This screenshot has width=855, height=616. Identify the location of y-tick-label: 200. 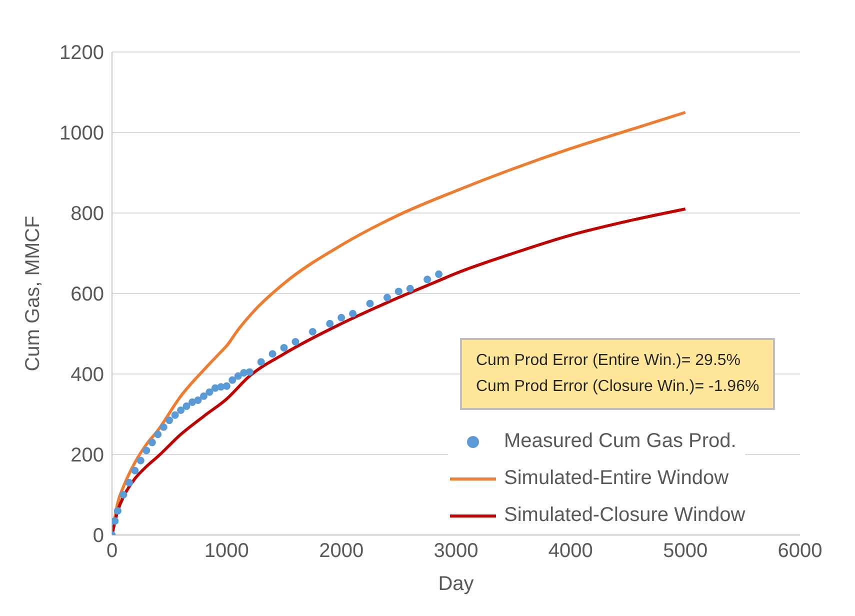
(87, 455).